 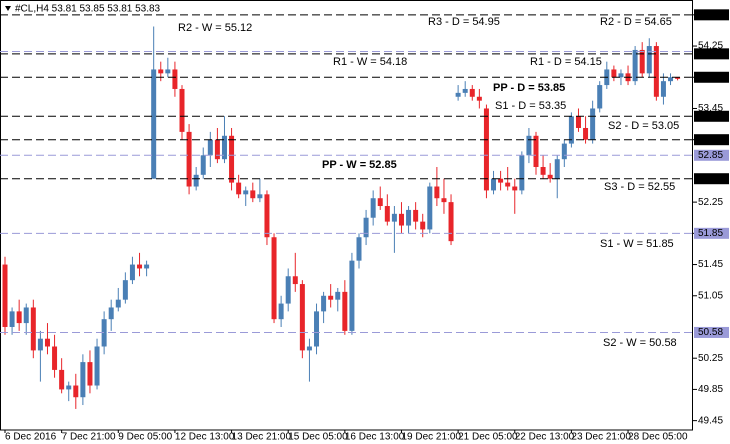 What do you see at coordinates (89, 437) in the screenshot?
I see `x-tick-label: 7 Dec 21:00` at bounding box center [89, 437].